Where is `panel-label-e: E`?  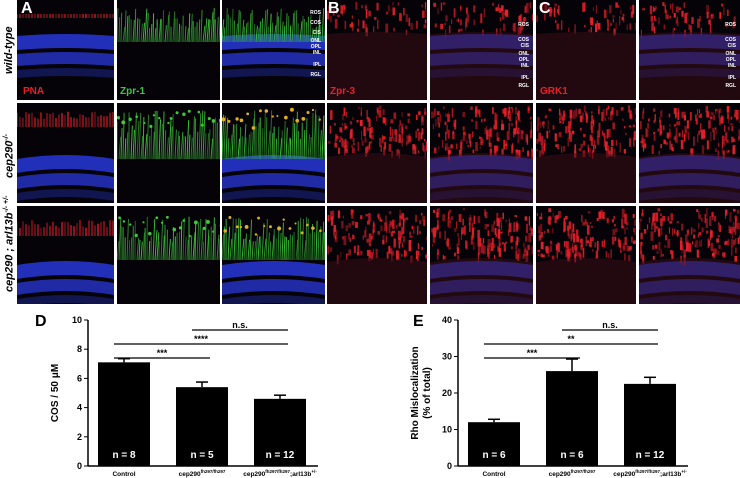
panel-label-e: E is located at coordinates (418, 321).